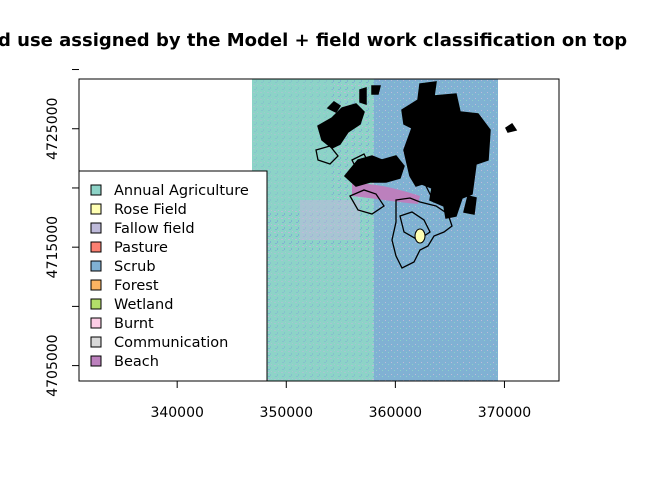 Image resolution: width=672 pixels, height=480 pixels. What do you see at coordinates (511, 127) in the screenshot?
I see `field-polygon-outlier` at bounding box center [511, 127].